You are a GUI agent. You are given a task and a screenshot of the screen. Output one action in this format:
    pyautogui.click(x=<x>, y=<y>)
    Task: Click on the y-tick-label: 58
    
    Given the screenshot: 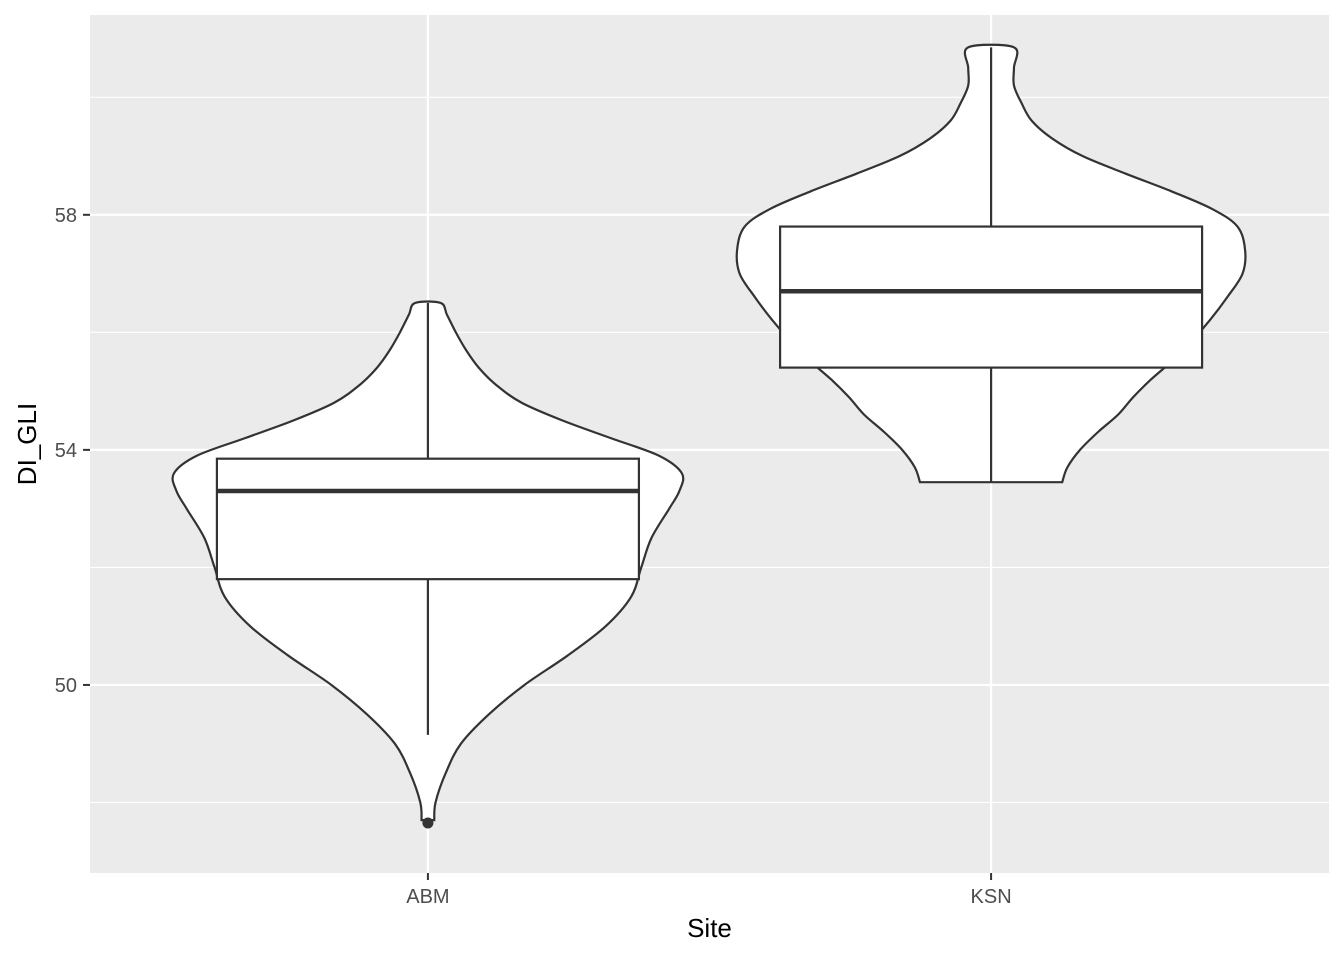 What is the action you would take?
    pyautogui.click(x=66, y=216)
    